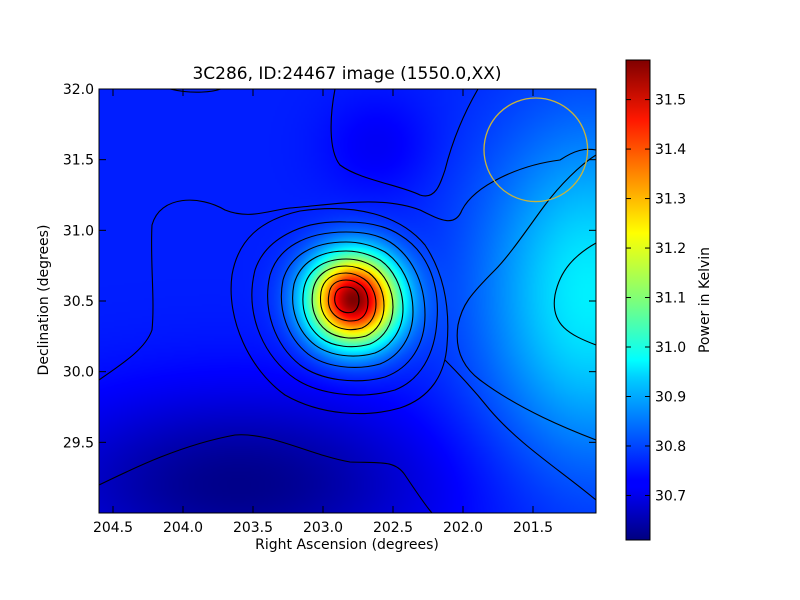 The height and width of the screenshot is (600, 800). Describe the element at coordinates (670, 249) in the screenshot. I see `colorbar-tick-label: 31.2` at that location.